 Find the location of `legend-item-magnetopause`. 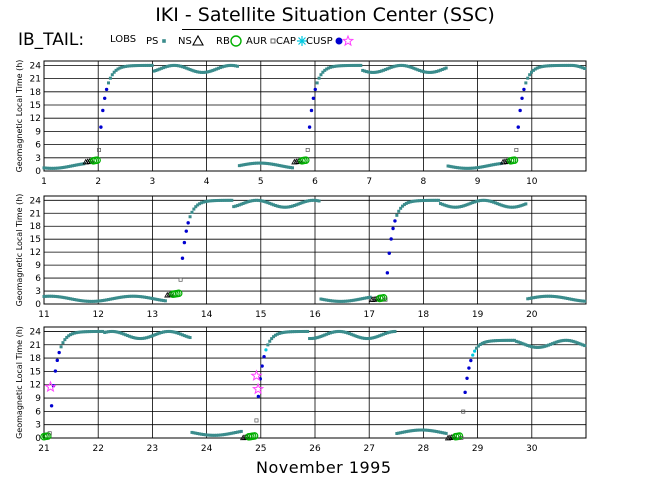

legend-item-magnetopause is located at coordinates (348, 41).